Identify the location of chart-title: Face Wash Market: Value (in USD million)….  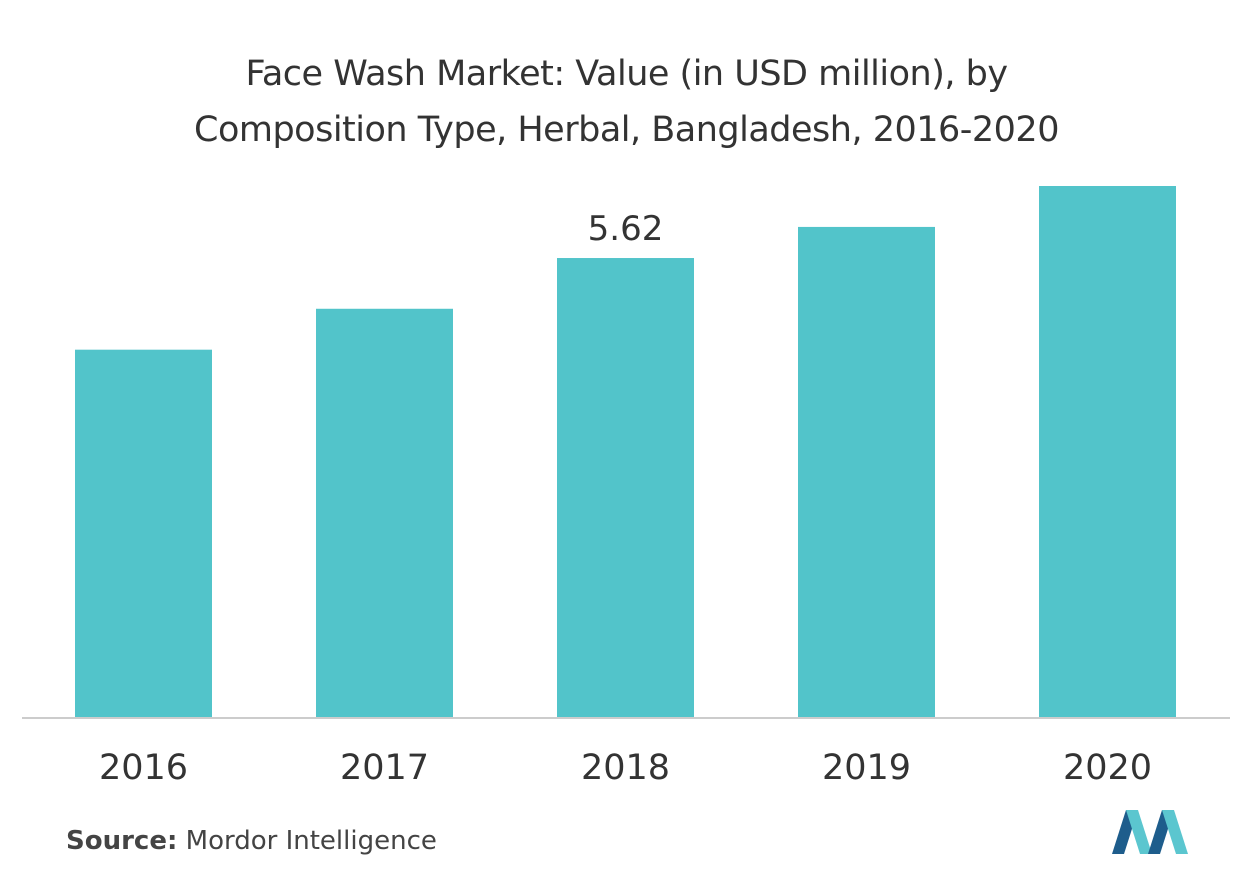
(626, 102).